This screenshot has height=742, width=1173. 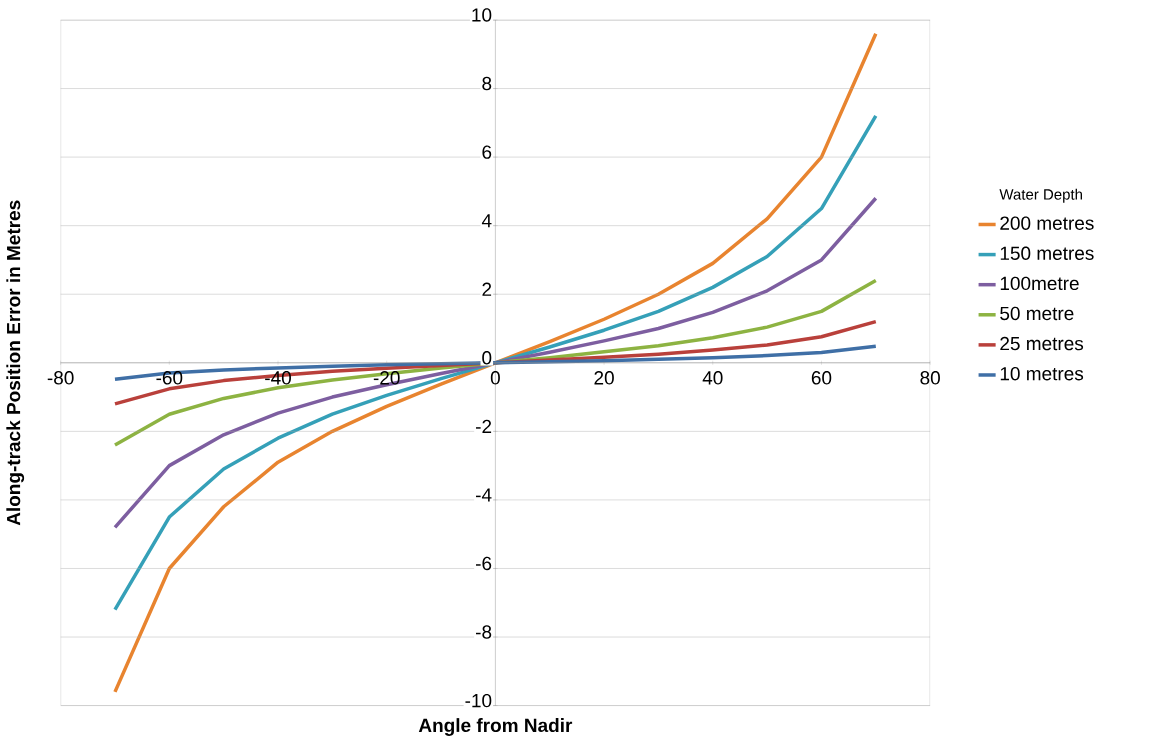 What do you see at coordinates (484, 563) in the screenshot?
I see `y-tick-label: -6` at bounding box center [484, 563].